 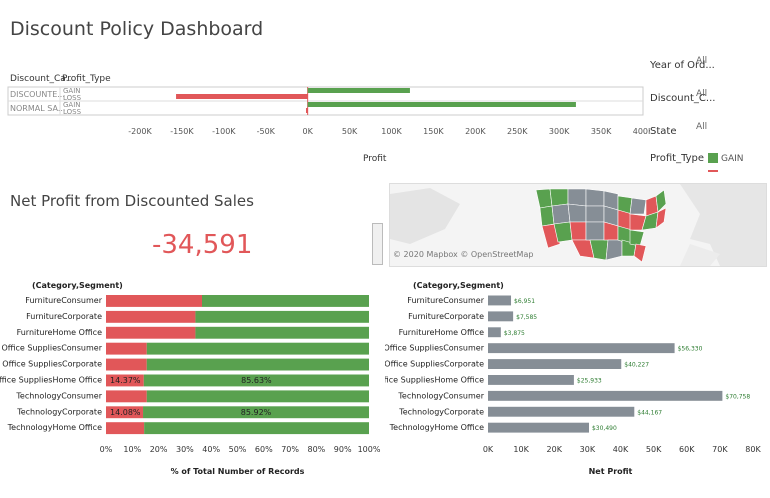 What do you see at coordinates (677, 158) in the screenshot?
I see `legend-title: Profit_Type` at bounding box center [677, 158].